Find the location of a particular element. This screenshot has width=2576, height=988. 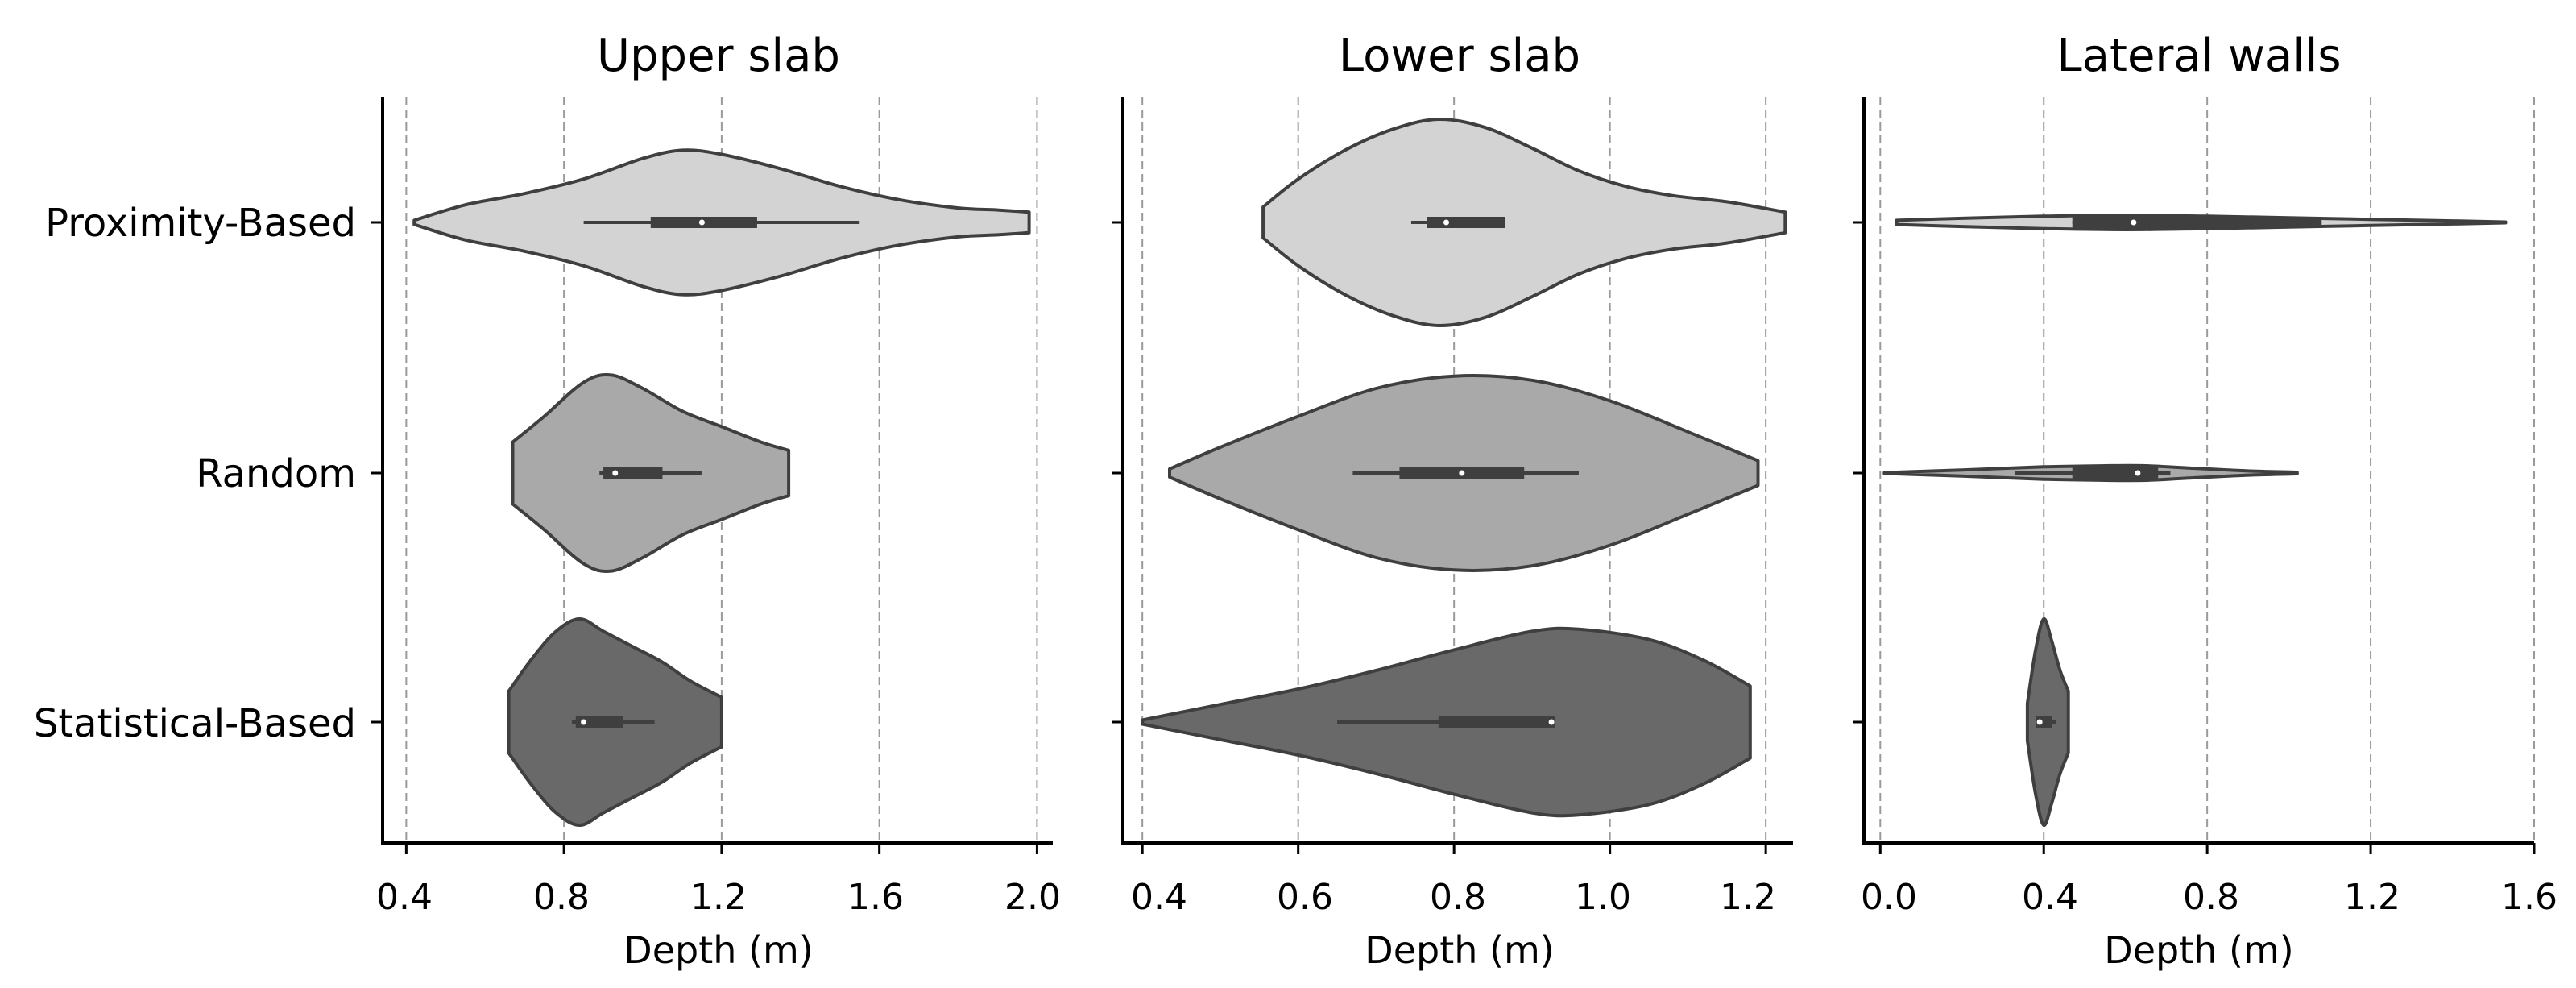

category-label-random: Random is located at coordinates (276, 473).